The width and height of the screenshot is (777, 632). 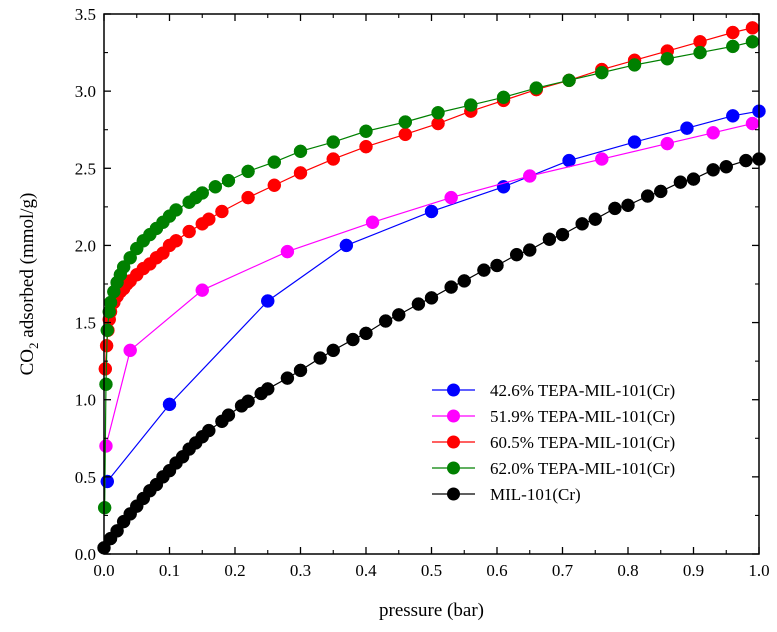 I want to click on y-tick-label: 2.0, so click(x=85, y=245).